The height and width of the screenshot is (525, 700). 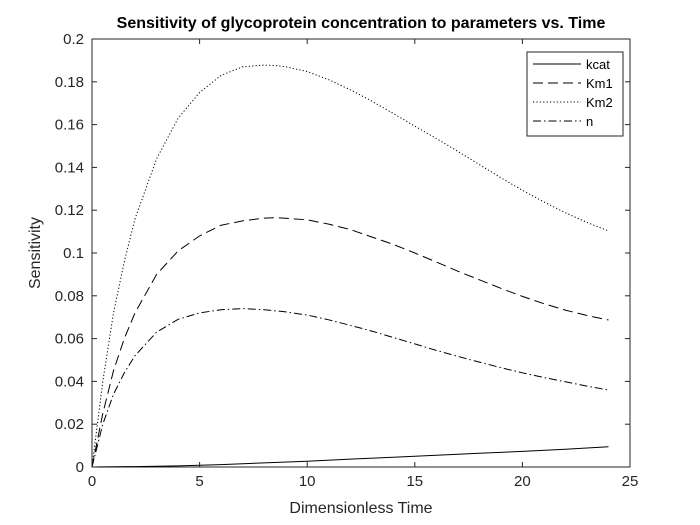 I want to click on y-axis-label: Sensitivity, so click(x=35, y=253).